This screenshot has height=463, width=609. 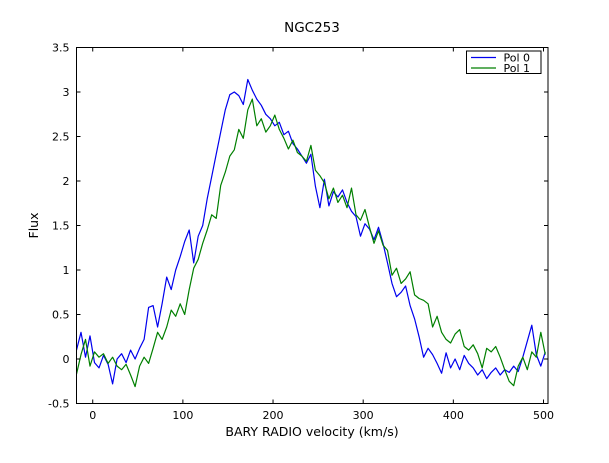 I want to click on legend: Pol 0 Pol 1, so click(x=504, y=62).